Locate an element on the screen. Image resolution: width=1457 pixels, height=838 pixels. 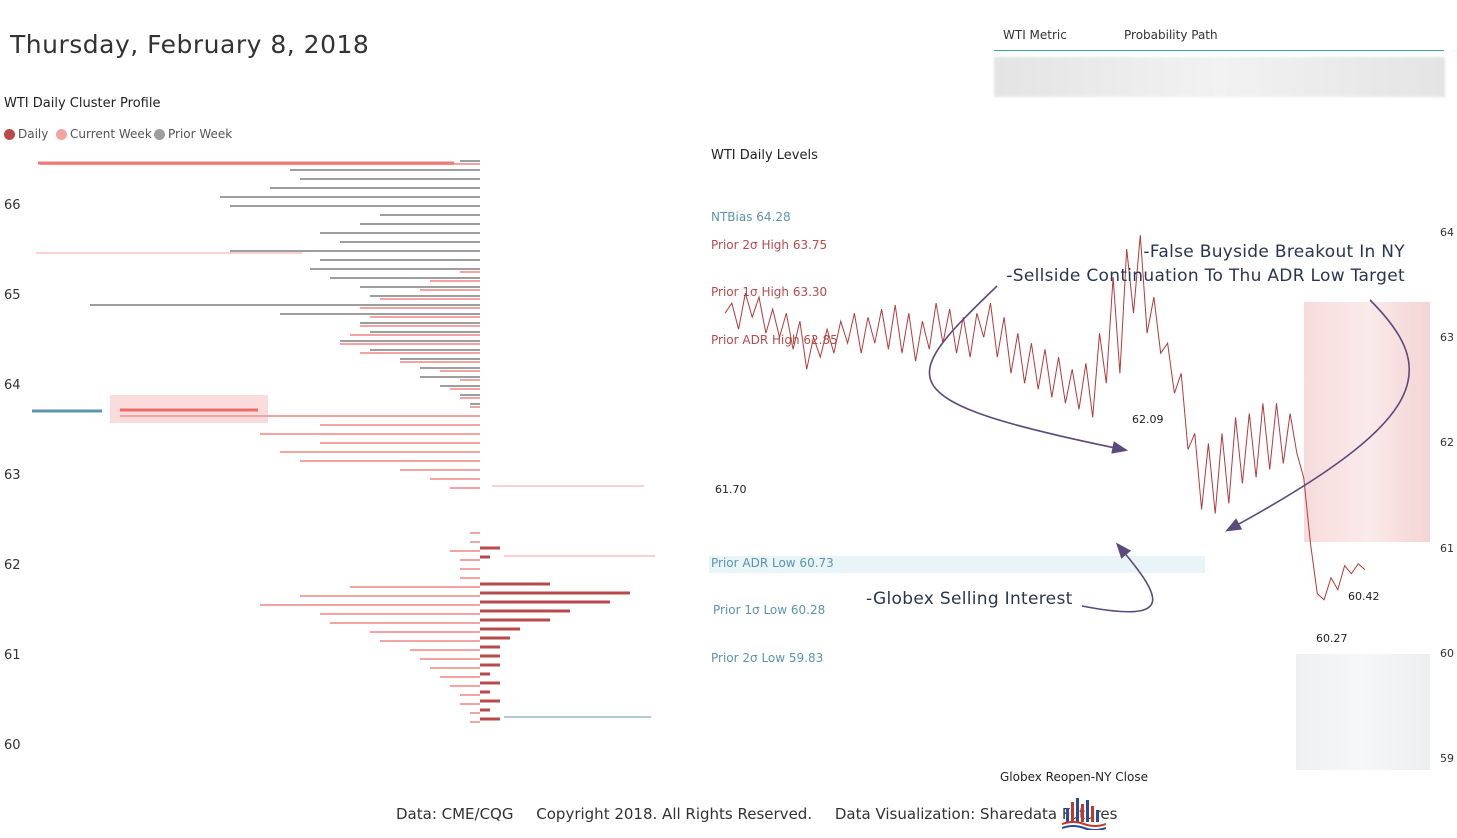
level-prior-1sigma-high: Prior 1σ High 63.30 is located at coordinates (769, 292).